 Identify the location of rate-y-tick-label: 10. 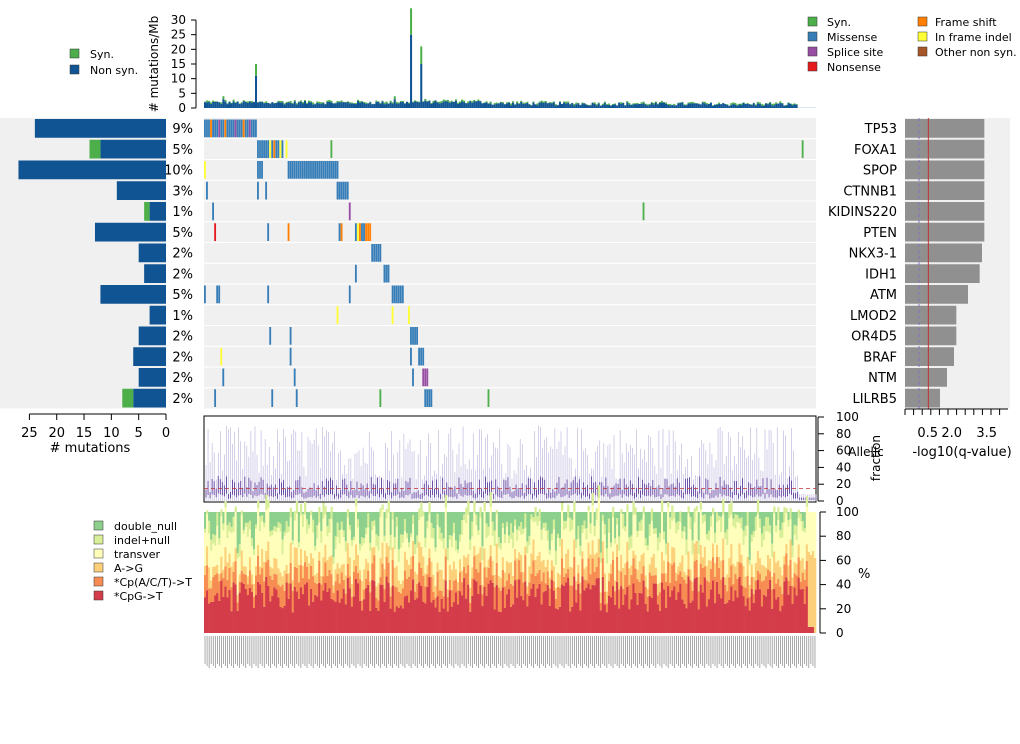
(178, 79).